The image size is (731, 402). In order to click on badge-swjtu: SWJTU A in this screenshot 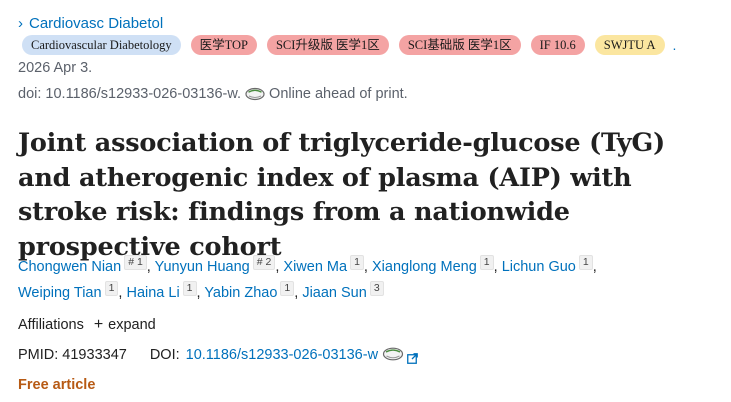, I will do `click(629, 45)`.